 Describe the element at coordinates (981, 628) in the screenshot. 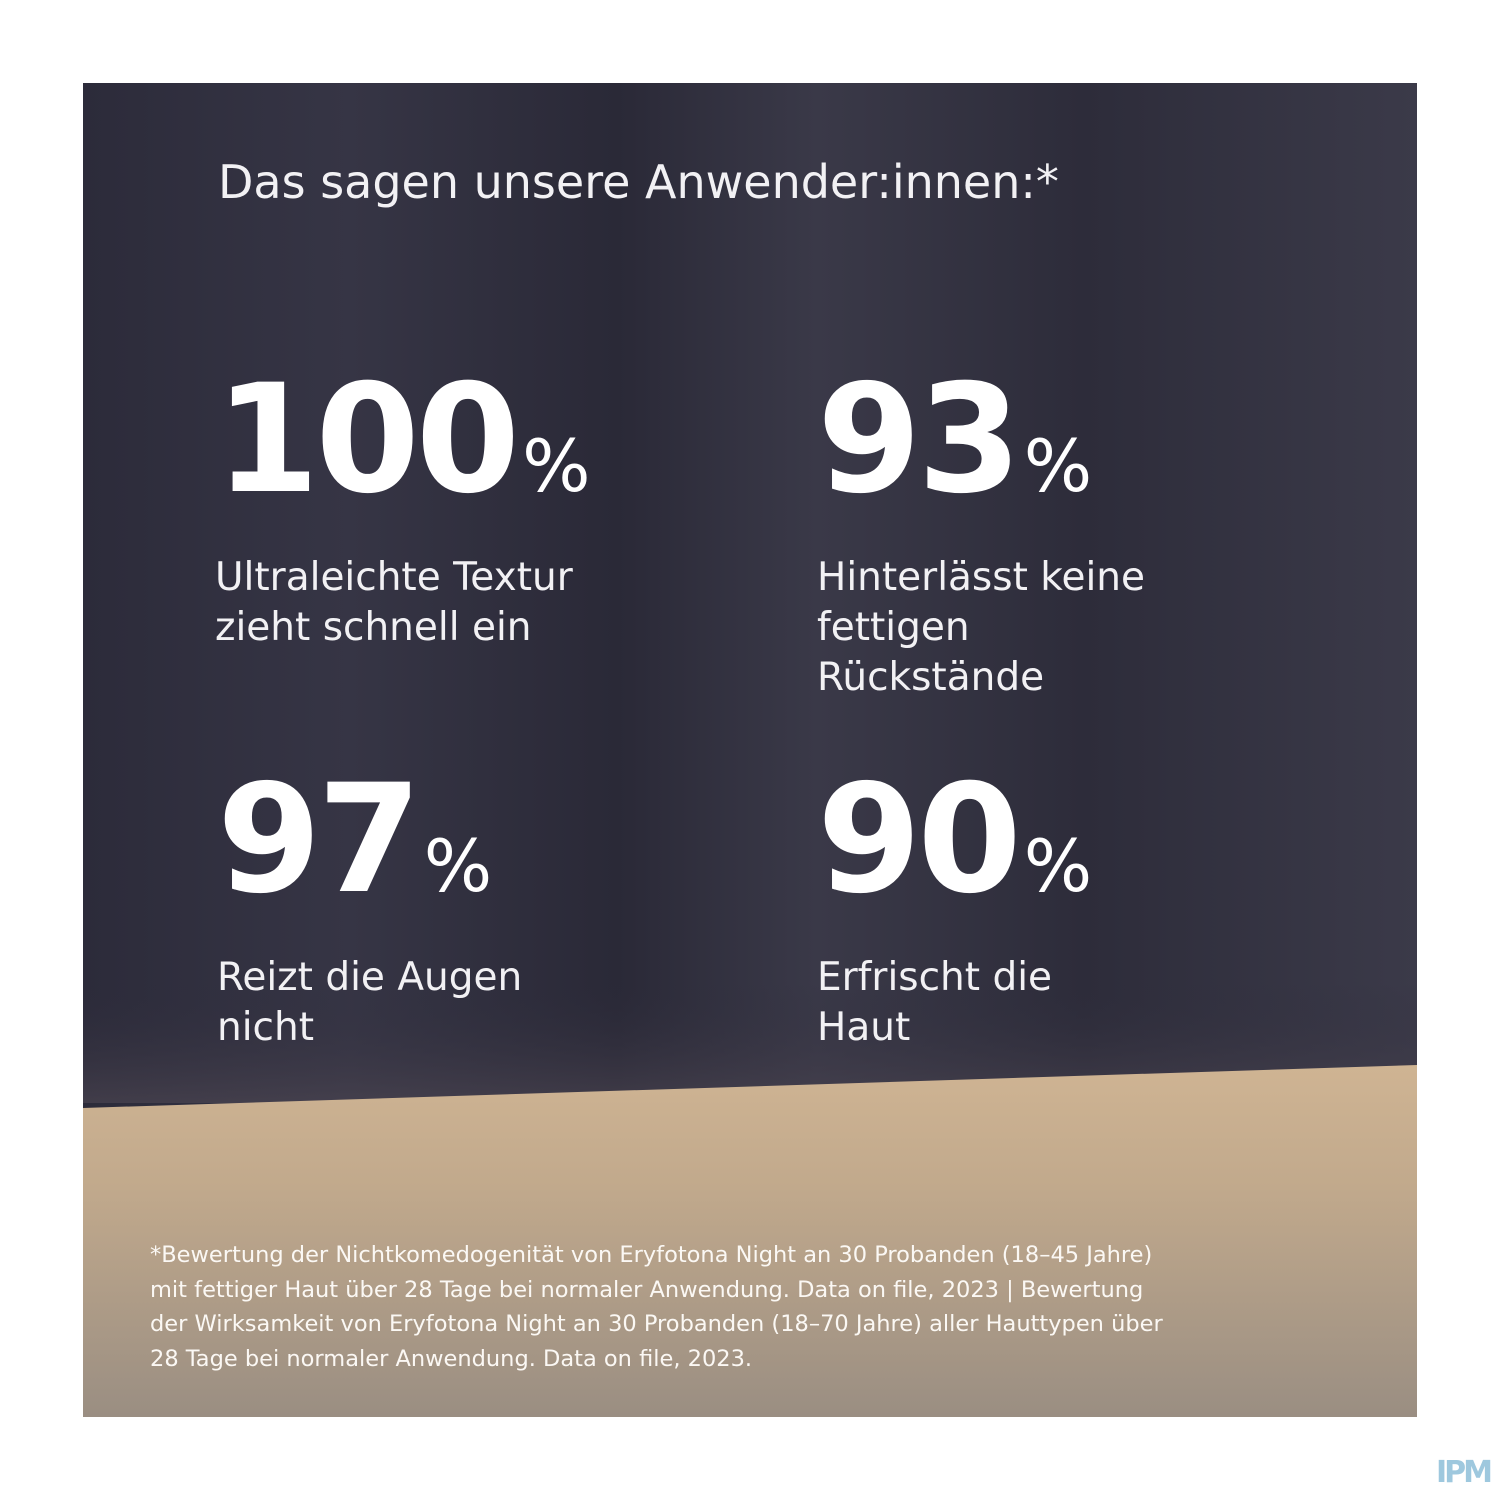

I see `stat-description: Hinterlässt keine fettigen Rückstände` at that location.